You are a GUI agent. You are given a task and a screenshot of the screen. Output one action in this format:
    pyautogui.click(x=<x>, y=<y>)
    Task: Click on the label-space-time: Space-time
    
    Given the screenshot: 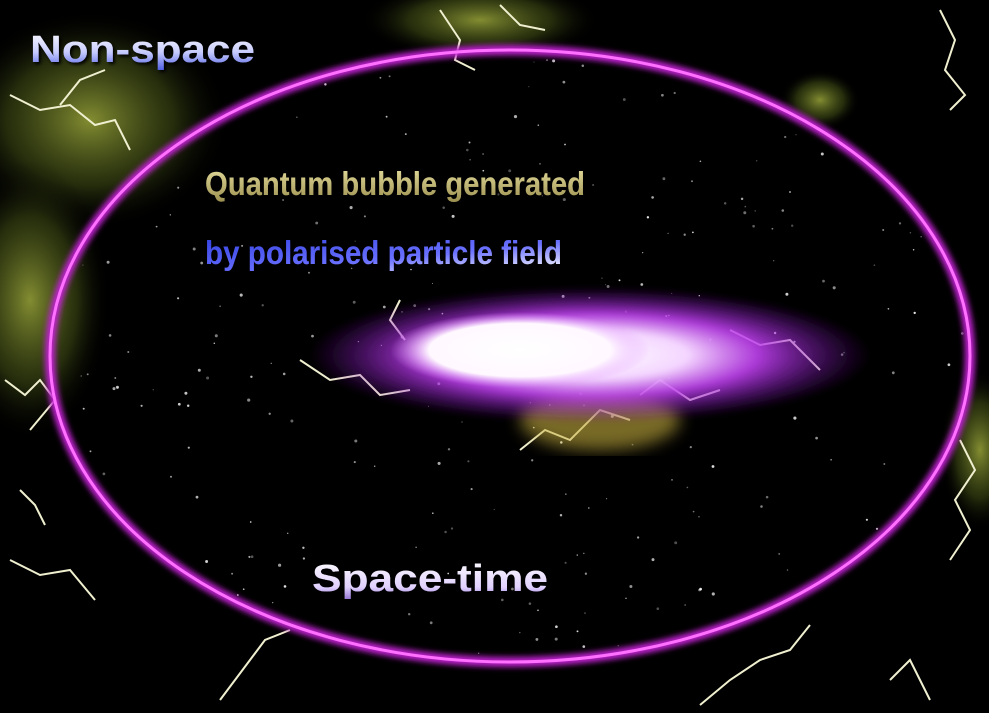 What is the action you would take?
    pyautogui.click(x=430, y=579)
    